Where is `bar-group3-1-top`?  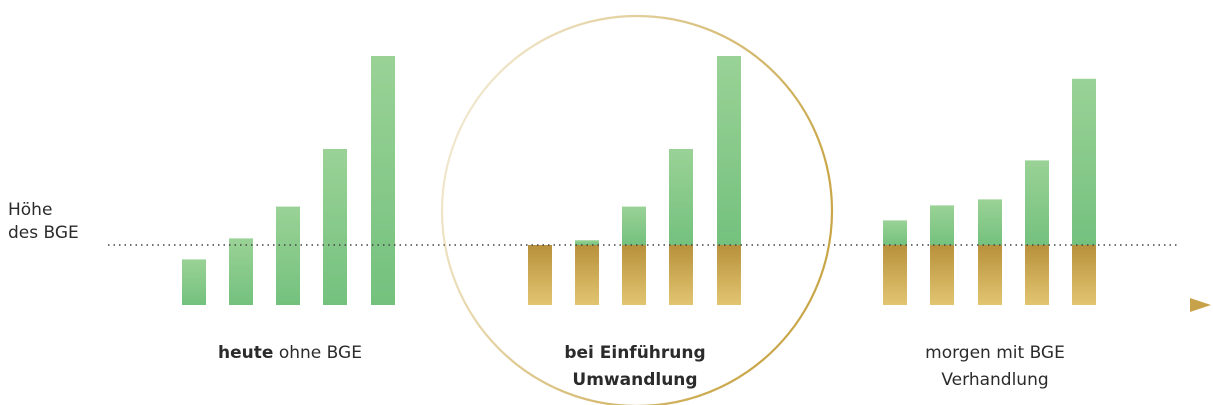
bar-group3-1-top is located at coordinates (895, 232).